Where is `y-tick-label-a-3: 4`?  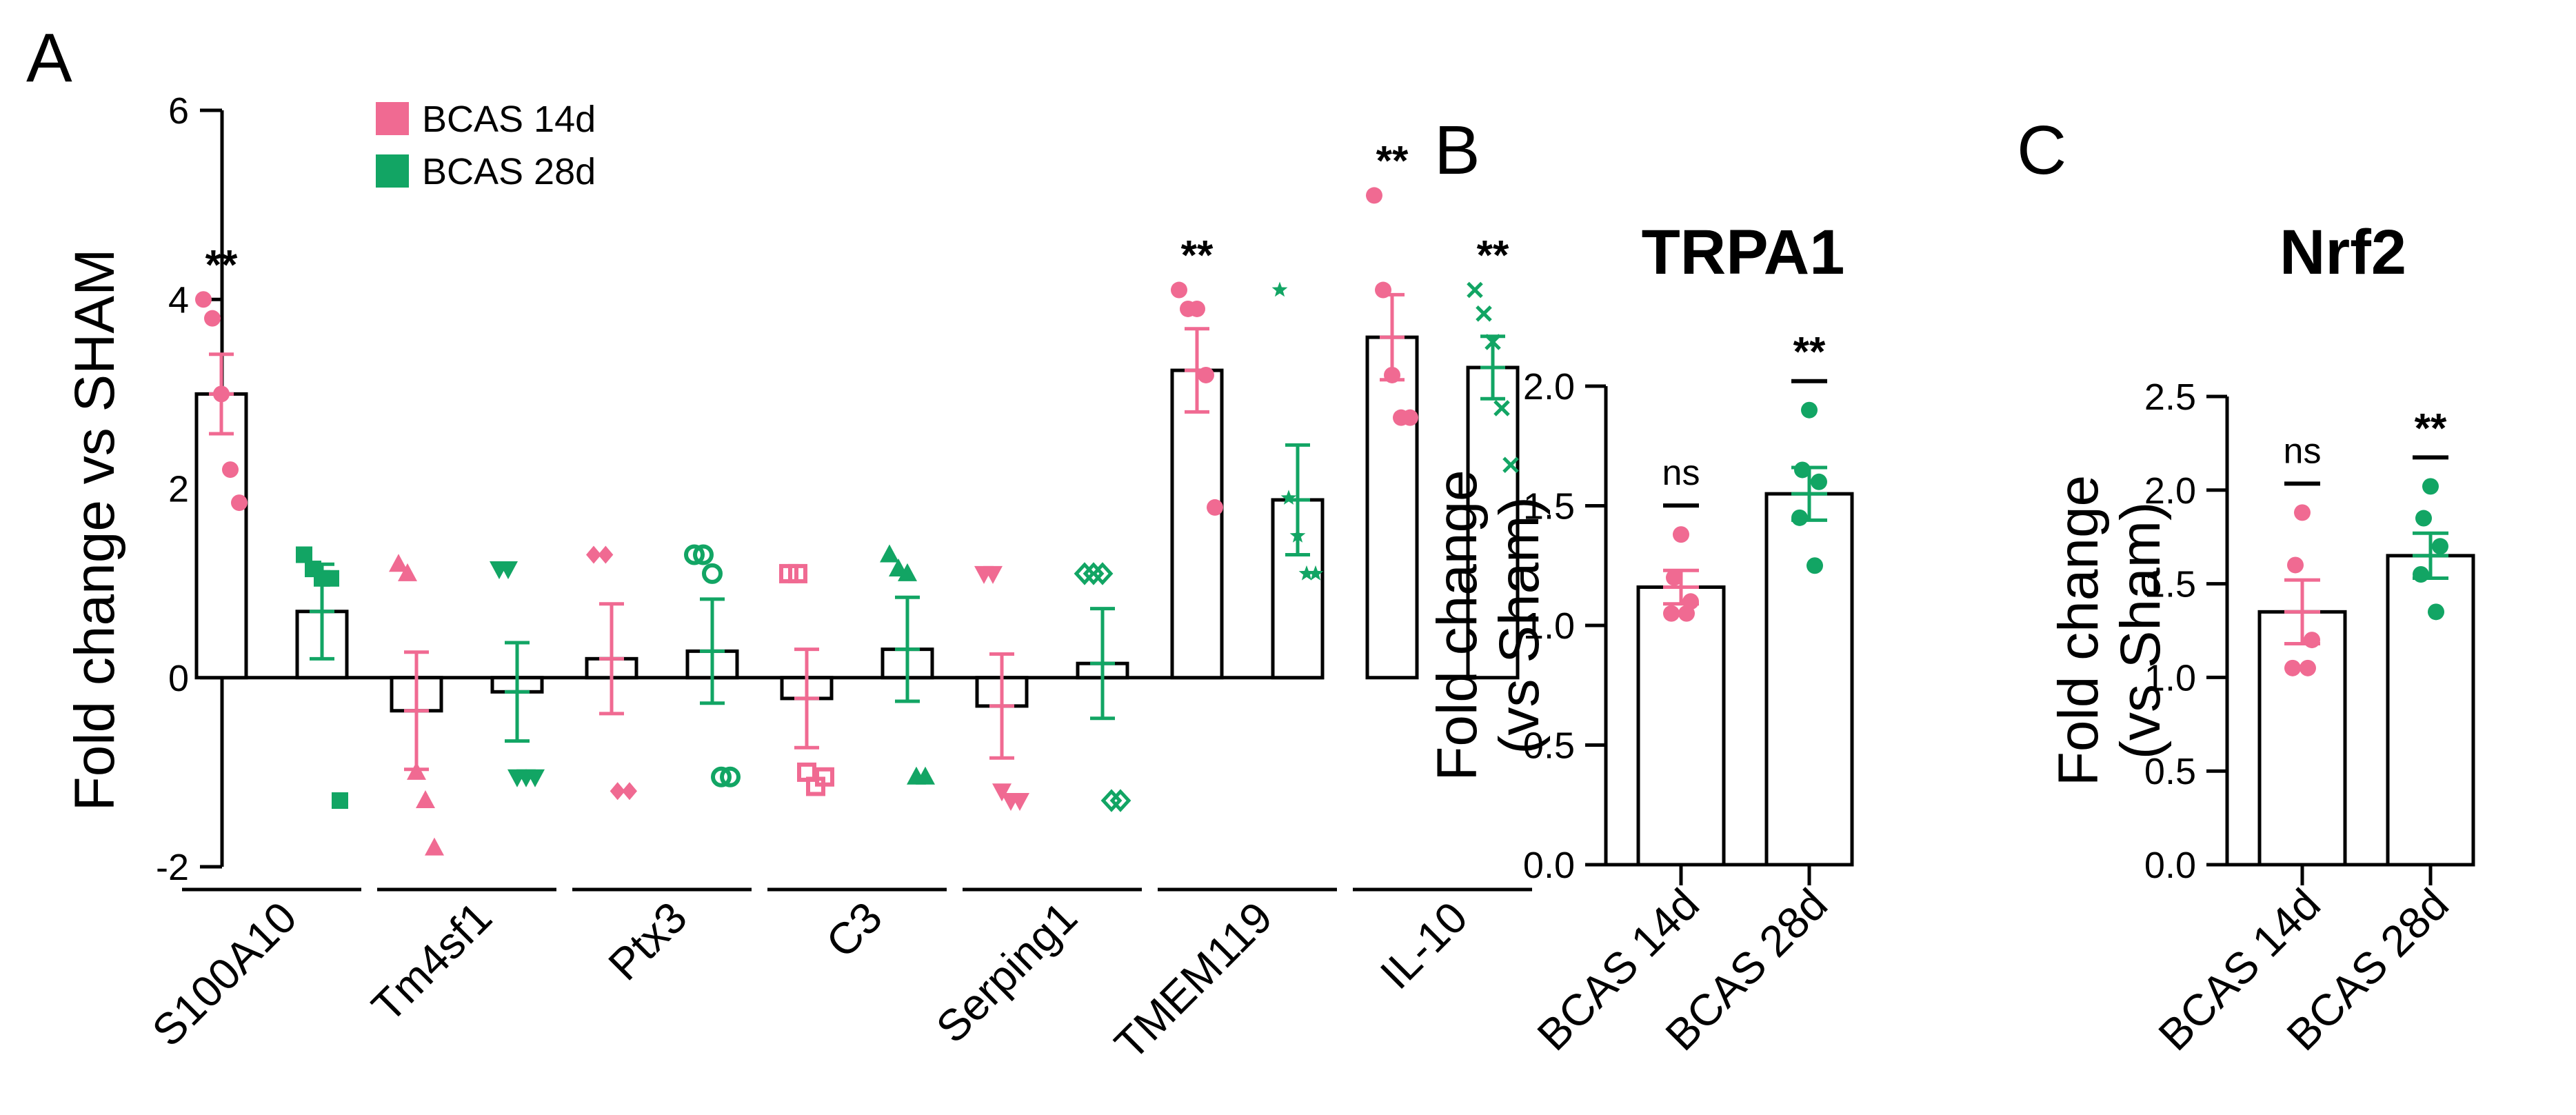
y-tick-label-a-3: 4 is located at coordinates (178, 300).